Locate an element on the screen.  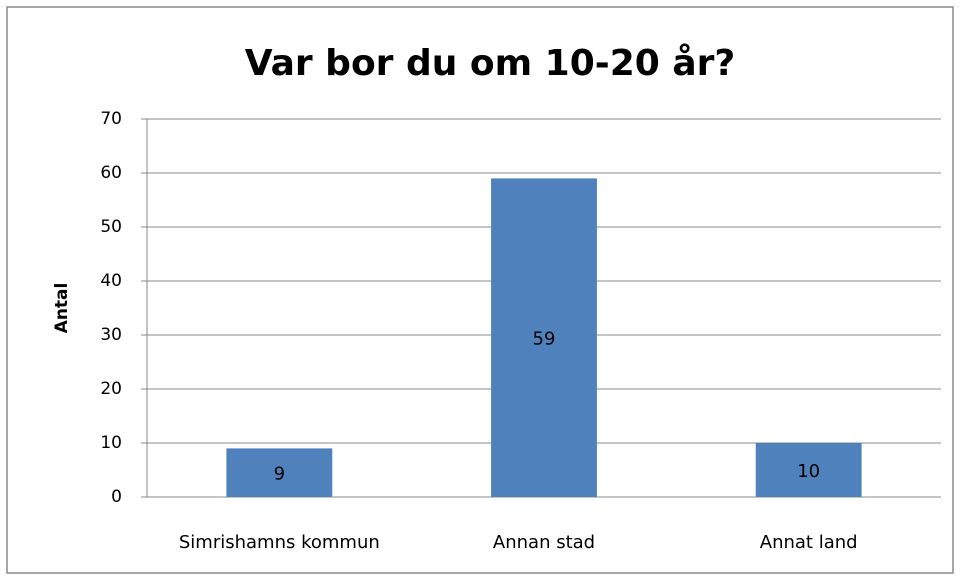
y-tick-label: 70 is located at coordinates (111, 119).